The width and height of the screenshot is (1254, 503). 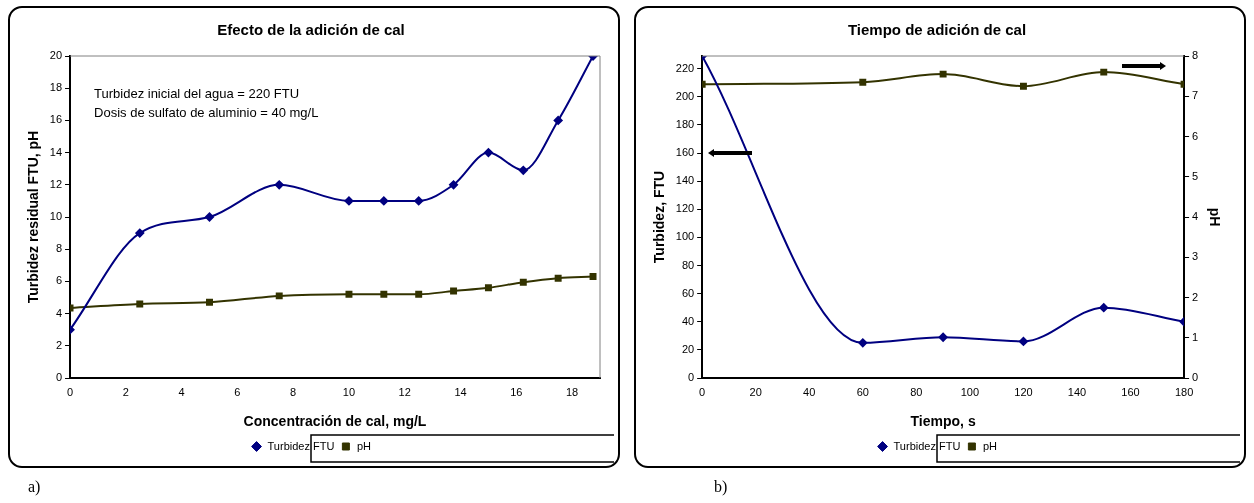 What do you see at coordinates (688, 292) in the screenshot?
I see `y-tick-label: 60` at bounding box center [688, 292].